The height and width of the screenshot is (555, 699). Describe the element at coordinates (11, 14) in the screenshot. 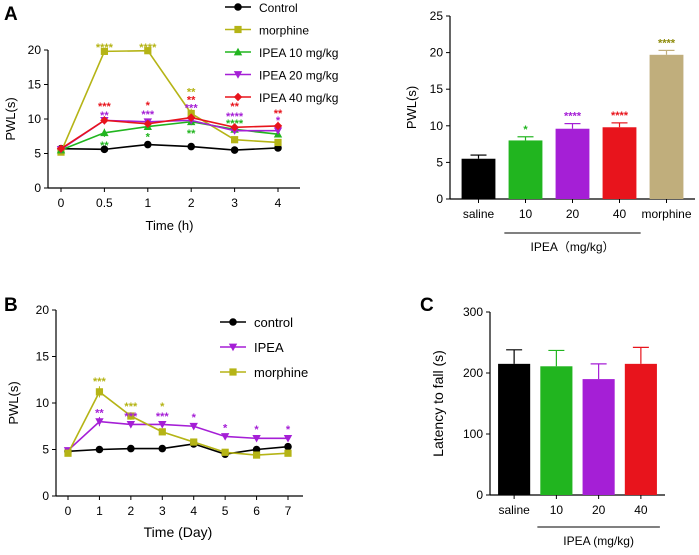

I see `panel-label-a: A` at that location.